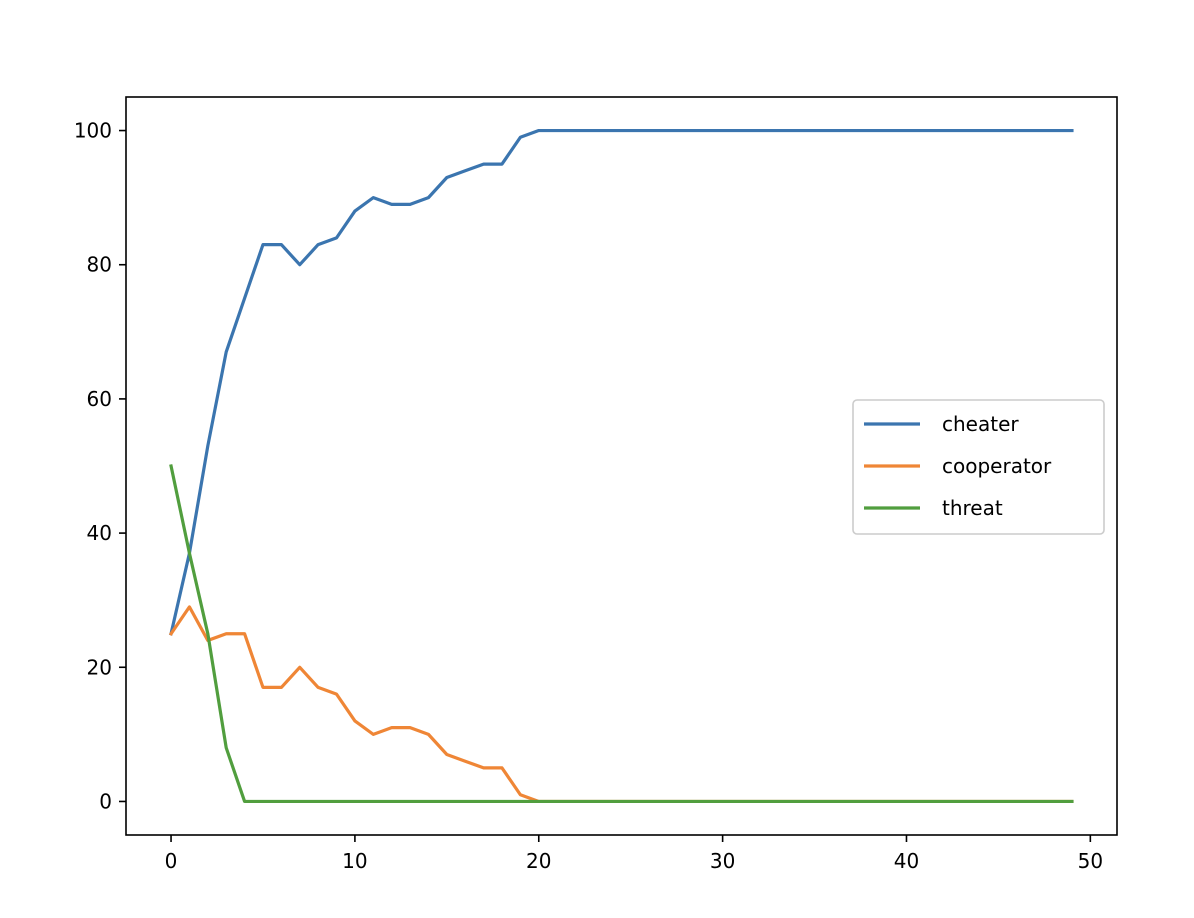 The height and width of the screenshot is (918, 1194). I want to click on y-tick-label: 60, so click(99, 399).